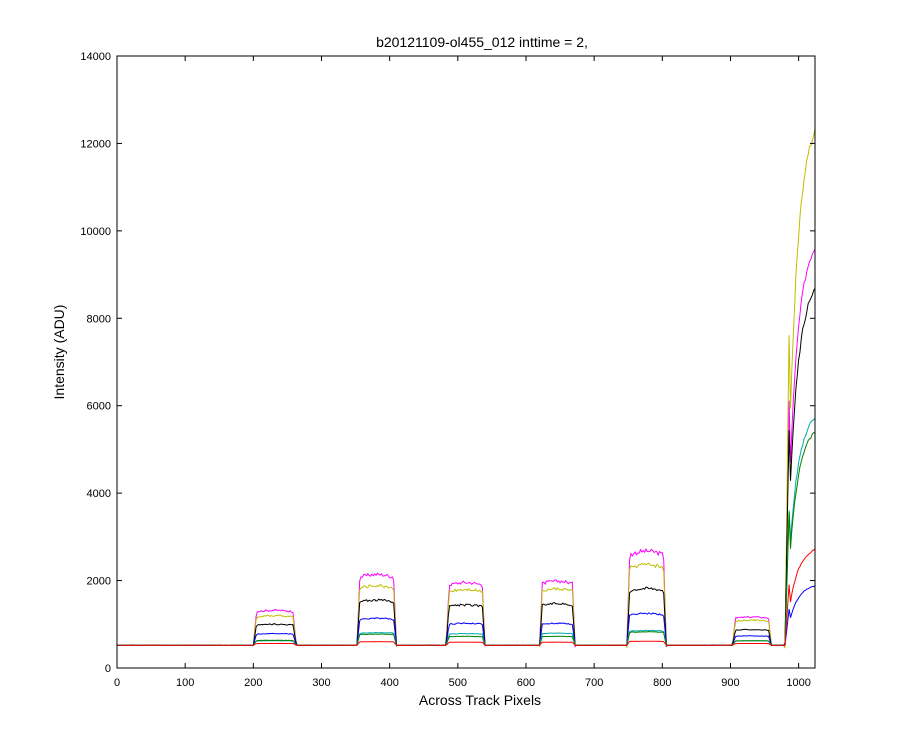 The image size is (900, 750). I want to click on chart-title: b20121109-ol455_012 inttime = 2,, so click(482, 42).